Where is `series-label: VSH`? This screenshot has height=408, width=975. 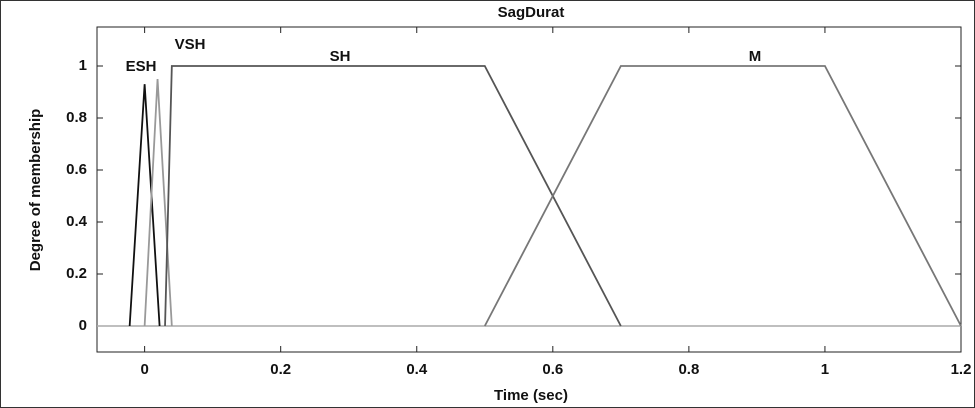 series-label: VSH is located at coordinates (190, 44).